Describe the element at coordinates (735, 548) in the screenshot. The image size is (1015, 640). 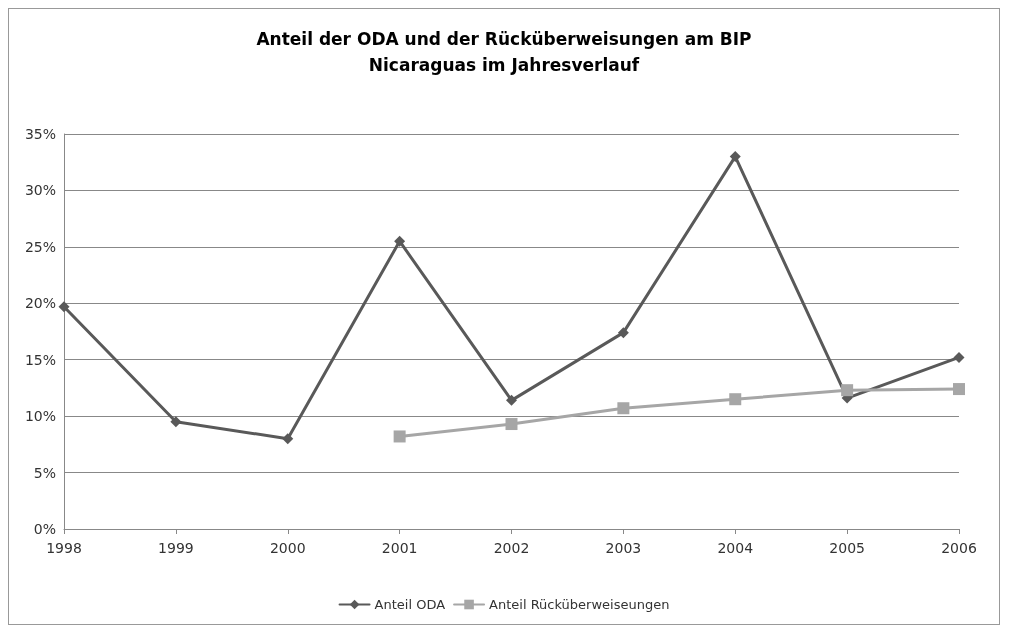
I see `x-tick-label: 2004` at that location.